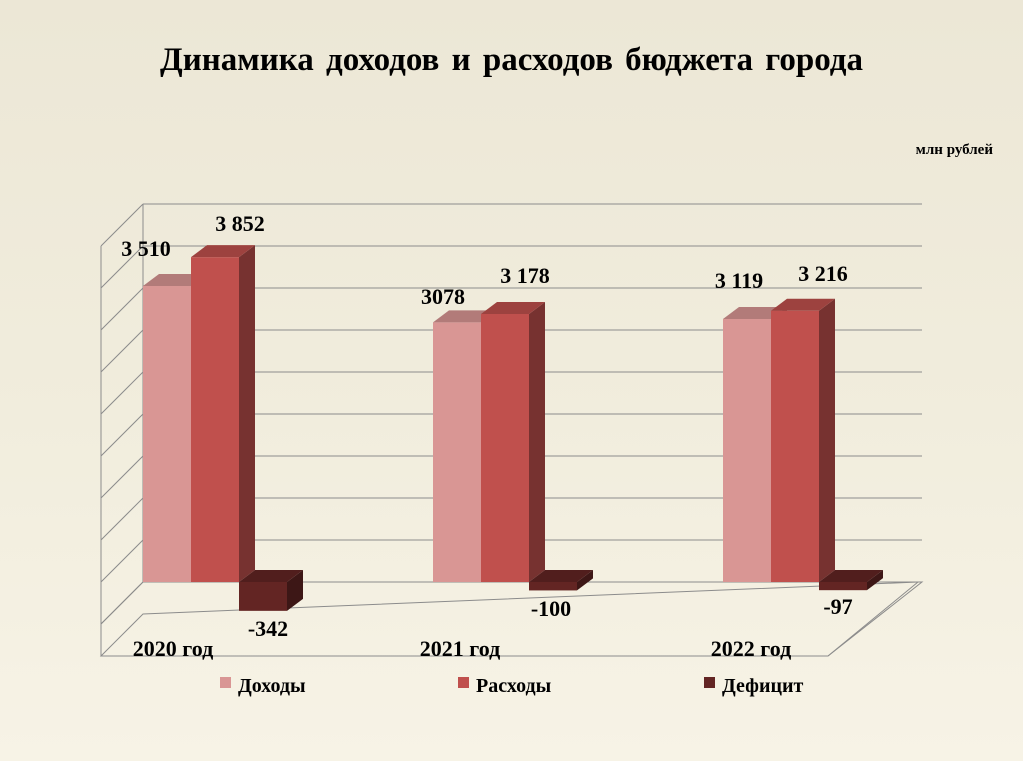  I want to click on floor-plane, so click(511, 619).